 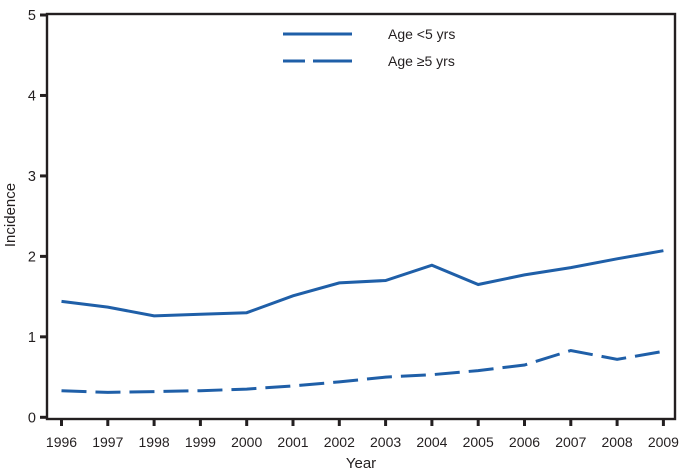 I want to click on legend-label-age-5-and-over: Age ≥5 yrs, so click(x=421, y=60).